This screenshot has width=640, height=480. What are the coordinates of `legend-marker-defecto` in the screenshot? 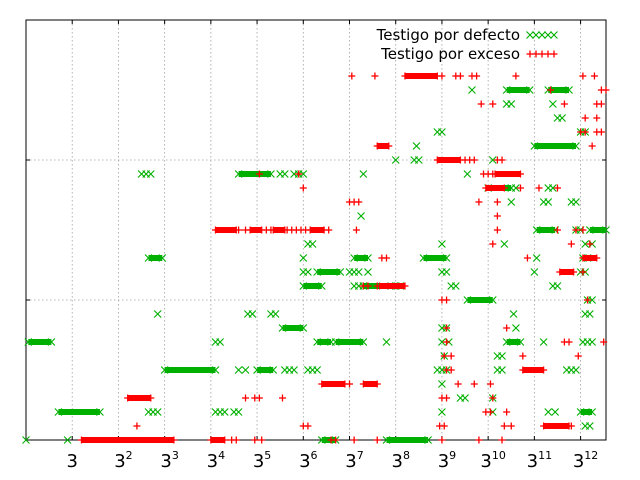 It's located at (542, 35).